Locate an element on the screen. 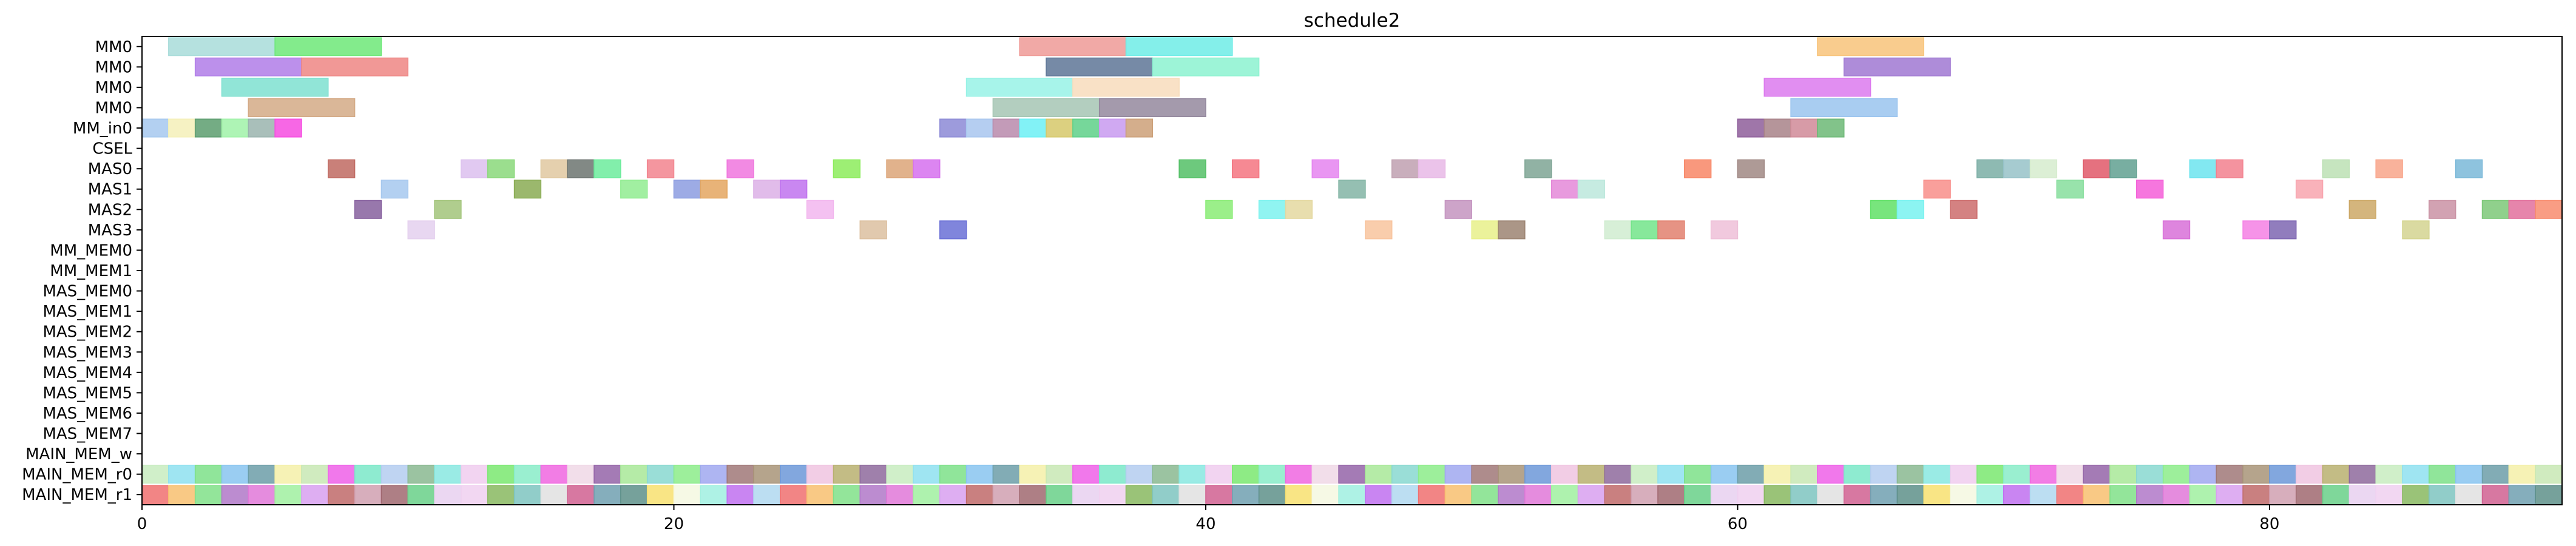 This screenshot has width=2576, height=546. row-label: MAS_MEM7 is located at coordinates (87, 434).